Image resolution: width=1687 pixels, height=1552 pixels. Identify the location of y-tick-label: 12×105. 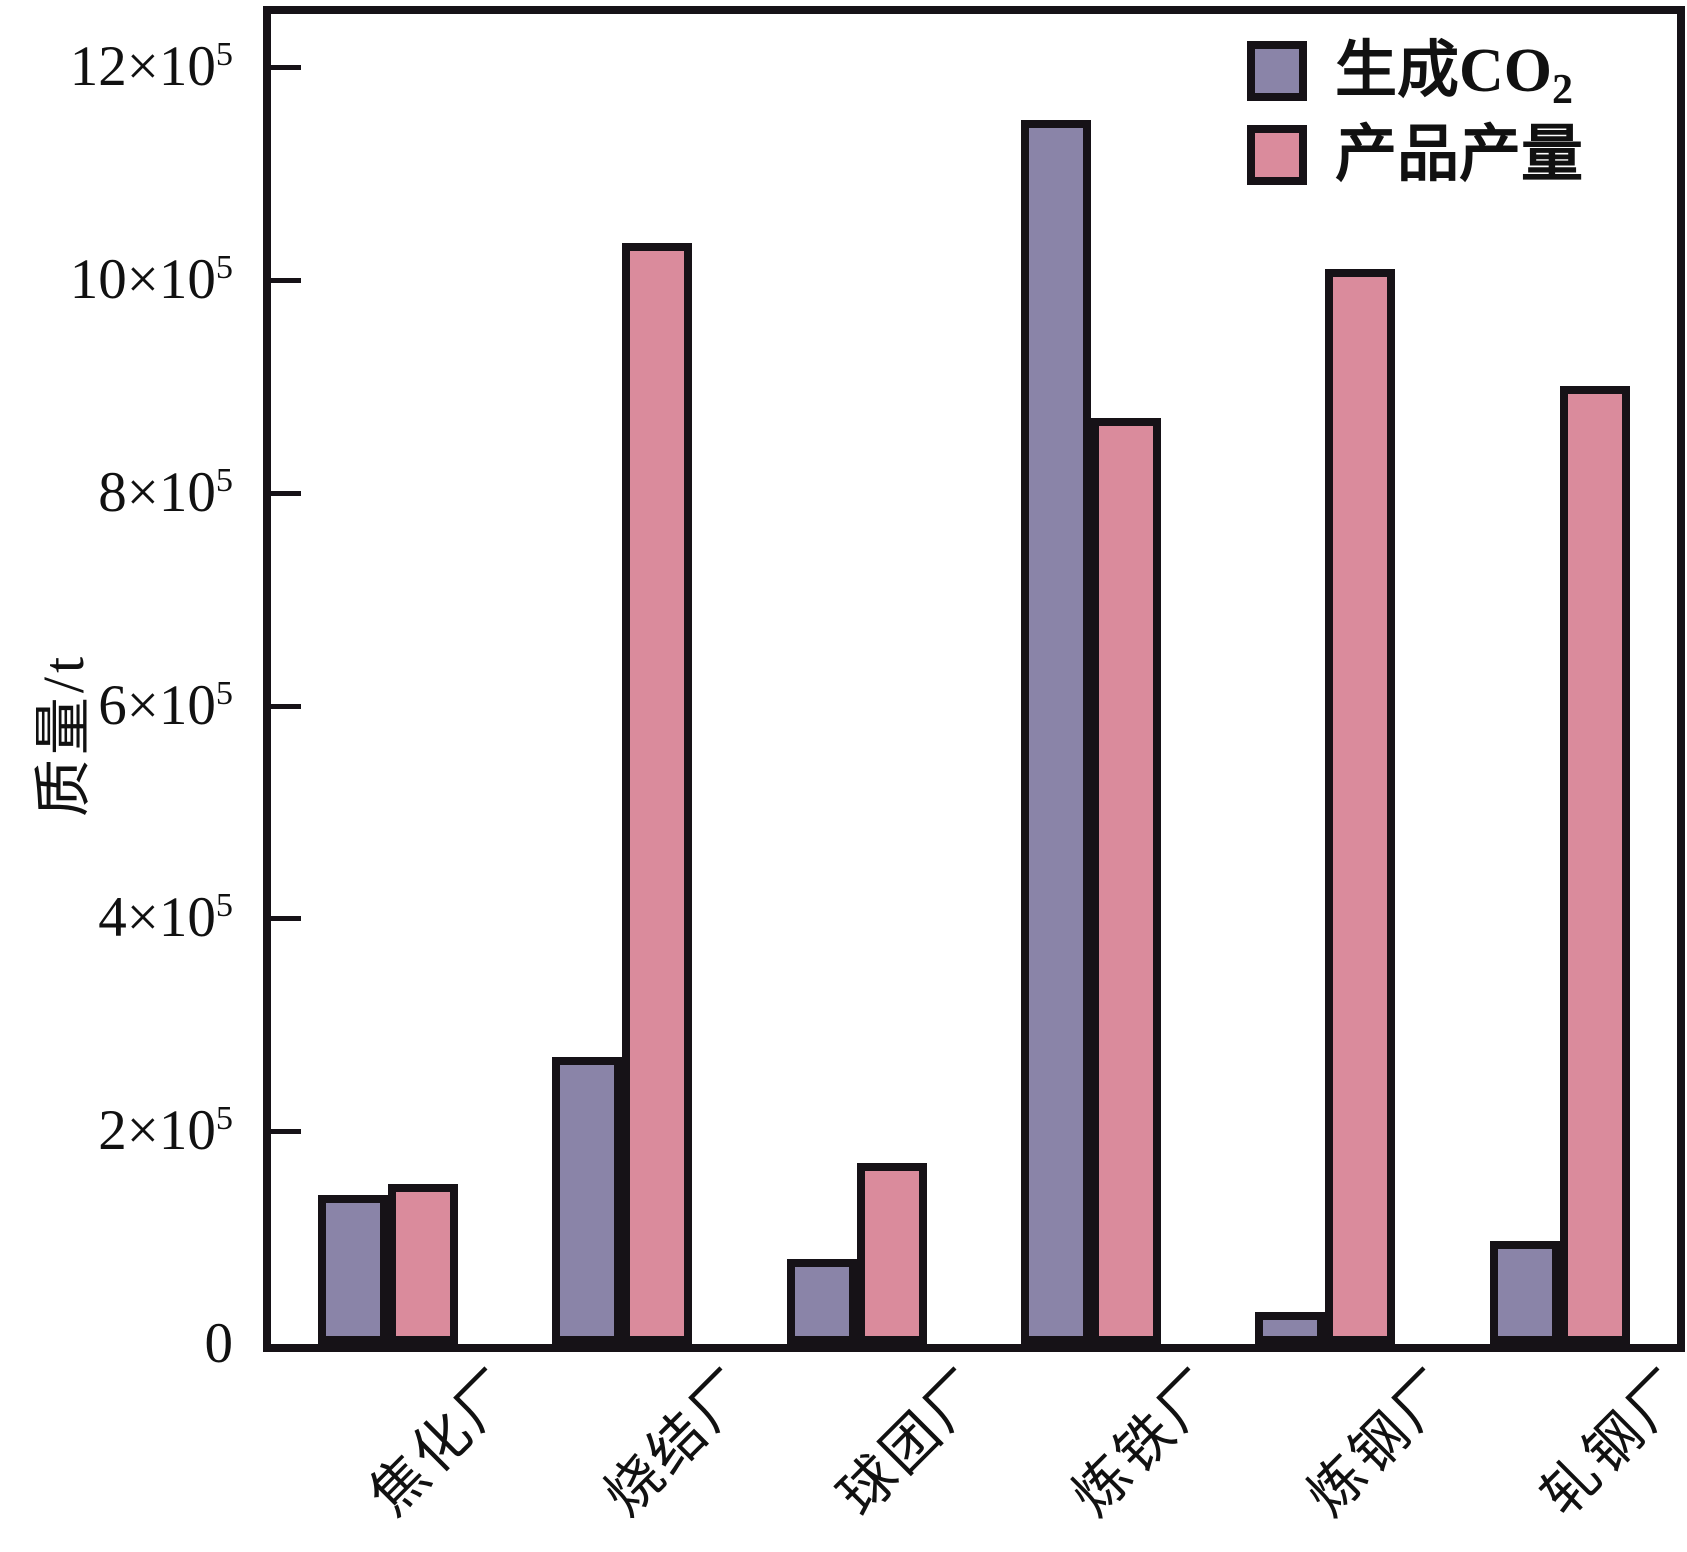
(151, 66).